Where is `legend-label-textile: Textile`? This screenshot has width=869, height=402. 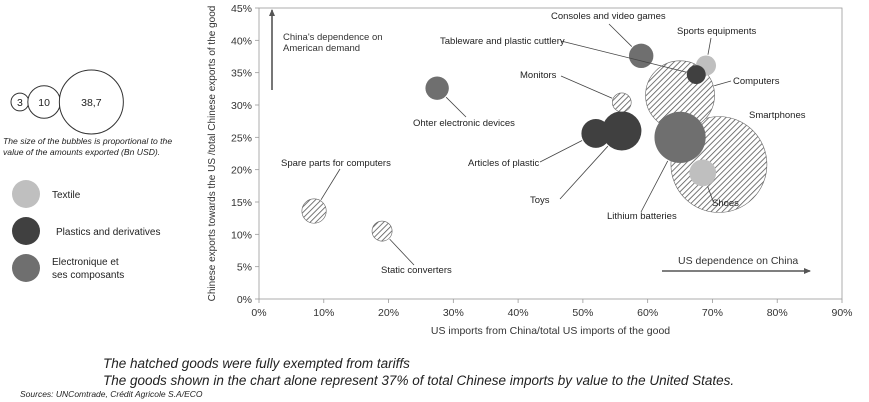 legend-label-textile: Textile is located at coordinates (66, 195).